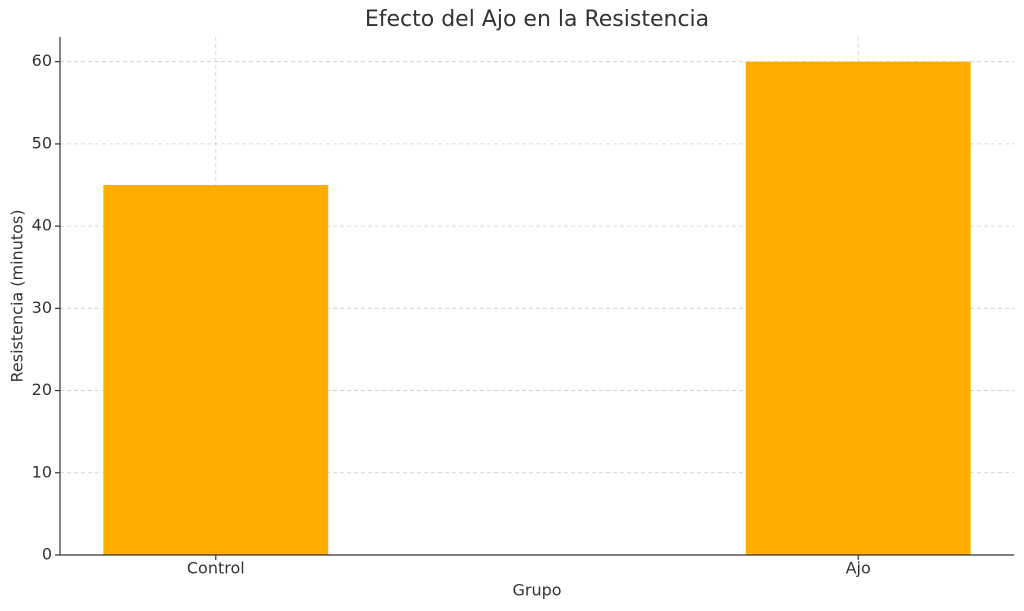  What do you see at coordinates (17, 296) in the screenshot?
I see `y-axis-label: Resistencia (minutos)` at bounding box center [17, 296].